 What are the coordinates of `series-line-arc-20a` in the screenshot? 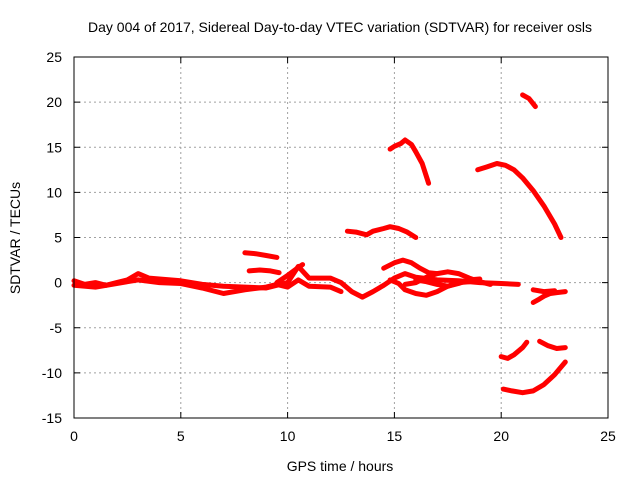 It's located at (514, 350).